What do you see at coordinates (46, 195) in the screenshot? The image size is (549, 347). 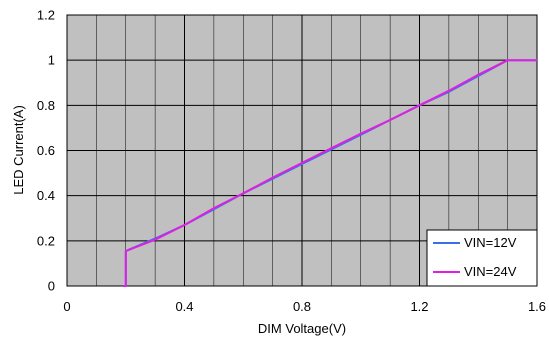 I see `y-tick-label: 0.4` at bounding box center [46, 195].